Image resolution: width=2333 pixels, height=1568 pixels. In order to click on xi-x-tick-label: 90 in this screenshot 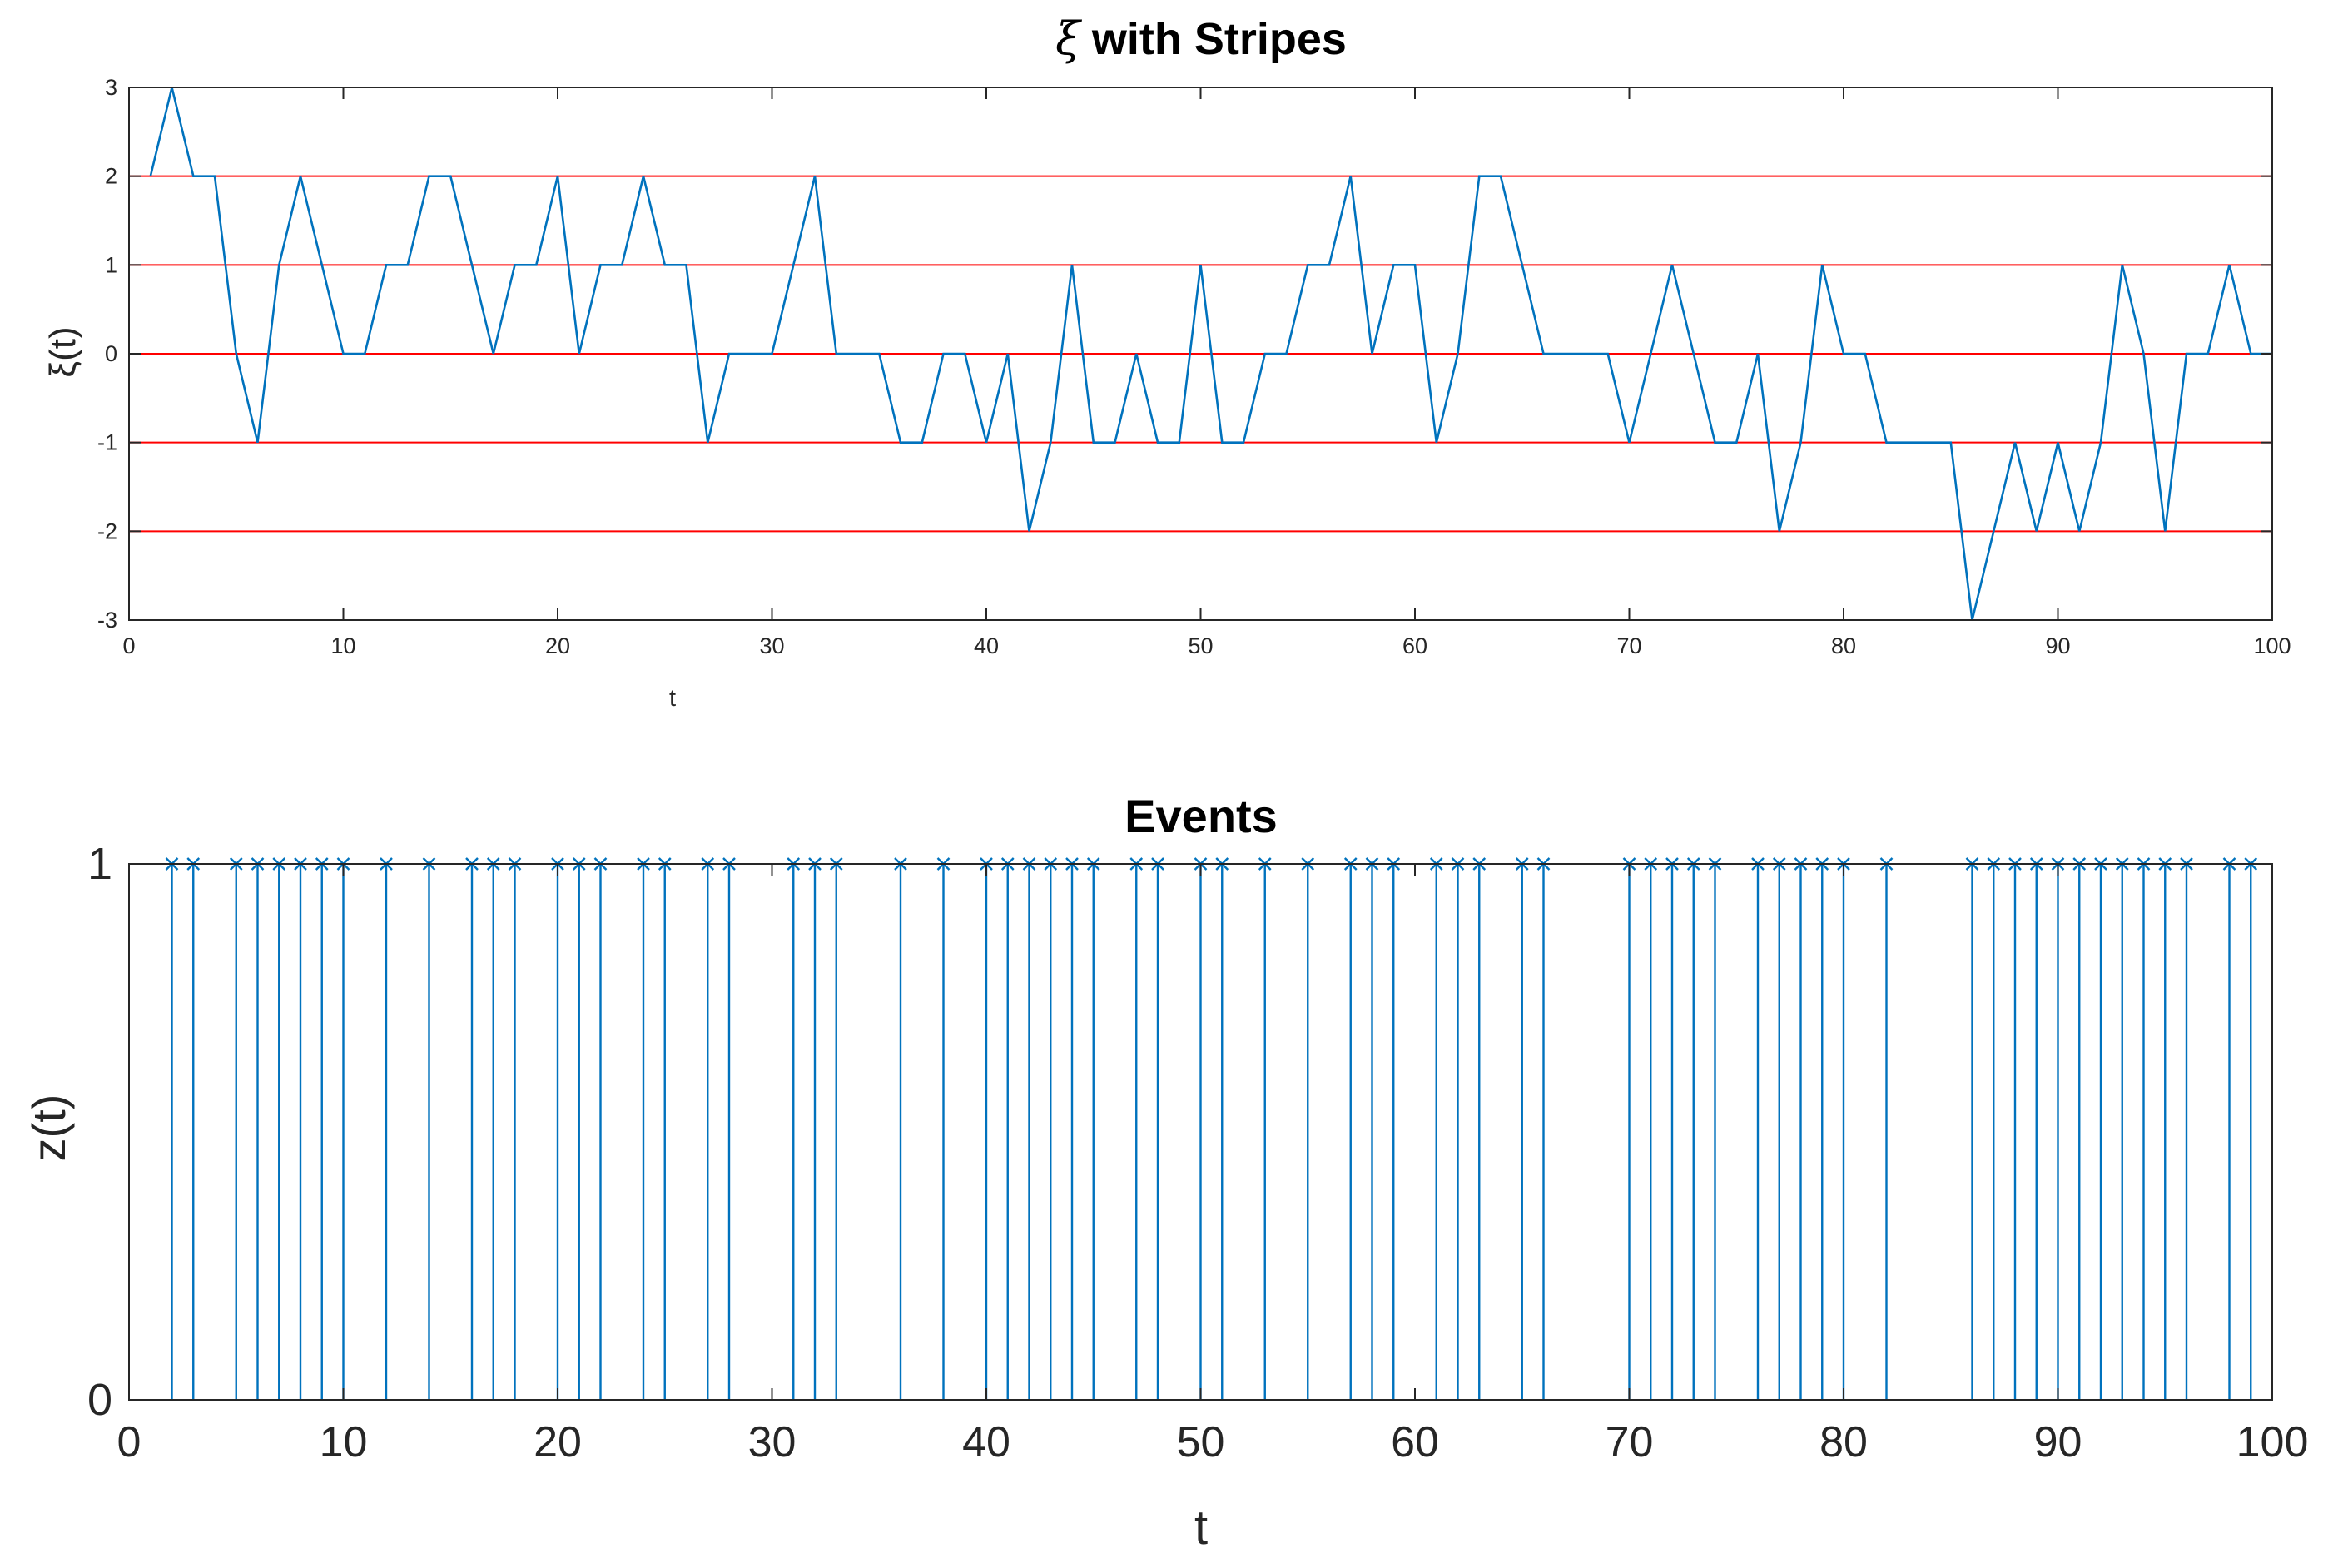, I will do `click(2057, 645)`.